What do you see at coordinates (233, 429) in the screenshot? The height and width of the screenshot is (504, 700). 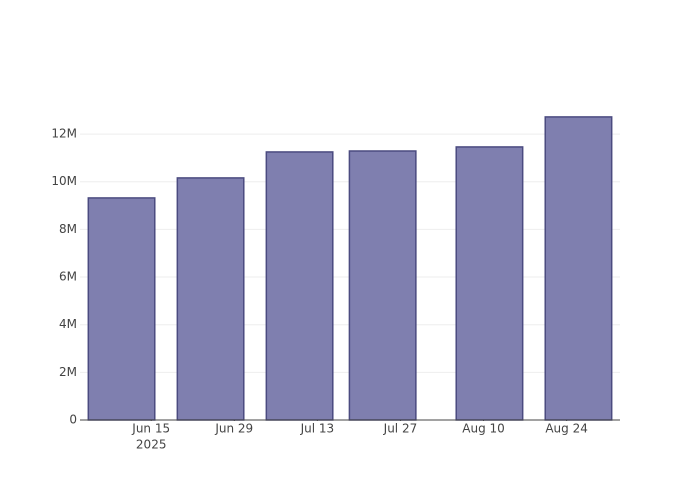 I see `x-tick-label: Jun 29` at bounding box center [233, 429].